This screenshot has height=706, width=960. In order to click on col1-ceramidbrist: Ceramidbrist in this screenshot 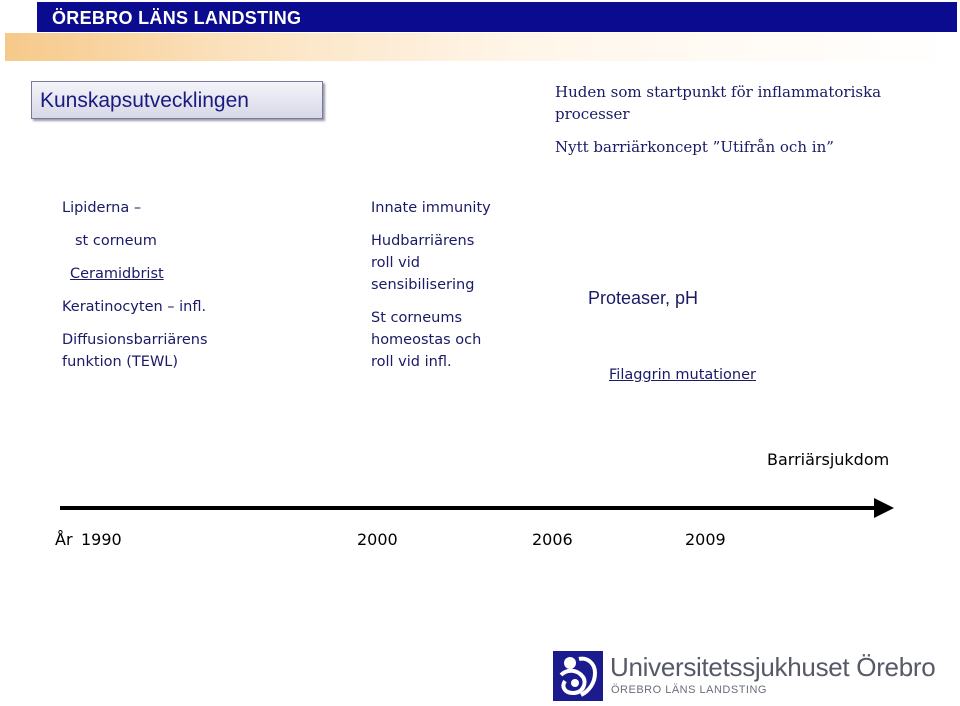, I will do `click(117, 274)`.